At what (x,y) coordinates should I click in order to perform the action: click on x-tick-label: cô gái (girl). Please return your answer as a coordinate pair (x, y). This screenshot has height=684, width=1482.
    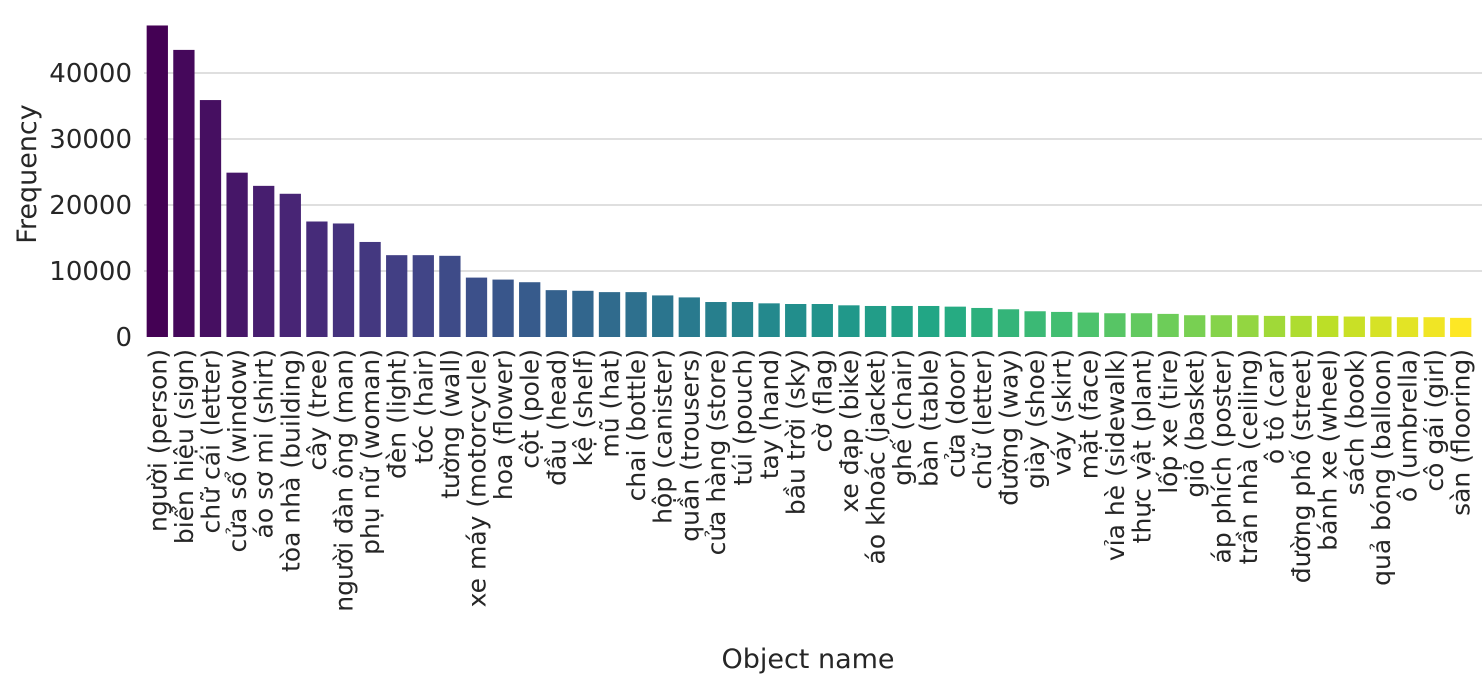
    Looking at the image, I should click on (1434, 420).